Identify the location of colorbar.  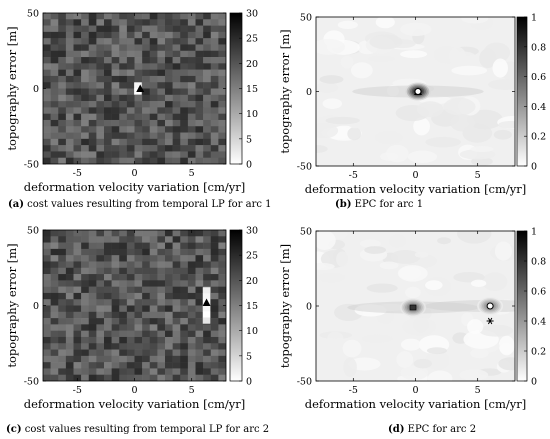
(522, 91).